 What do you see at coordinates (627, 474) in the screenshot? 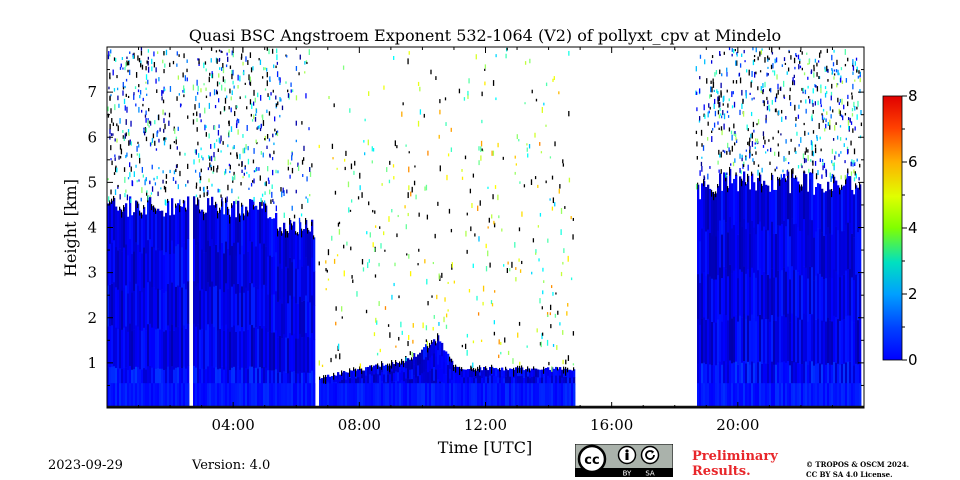
I see `badge-by-label: BY` at bounding box center [627, 474].